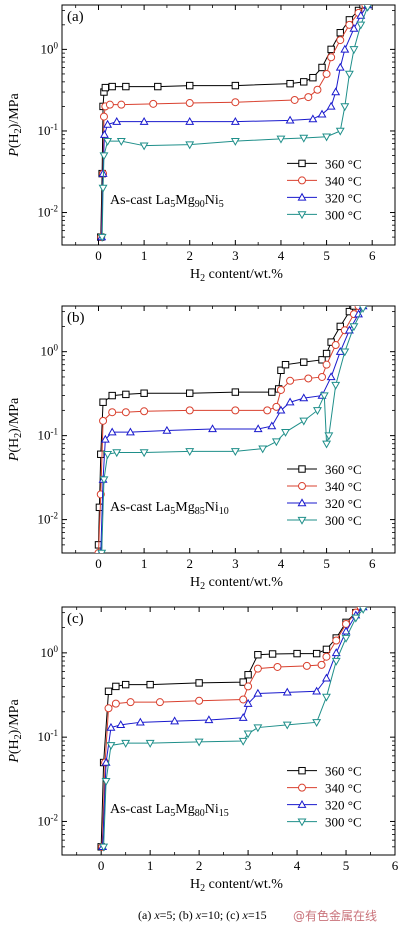  Describe the element at coordinates (372, 255) in the screenshot. I see `x-tick-label: 6` at that location.